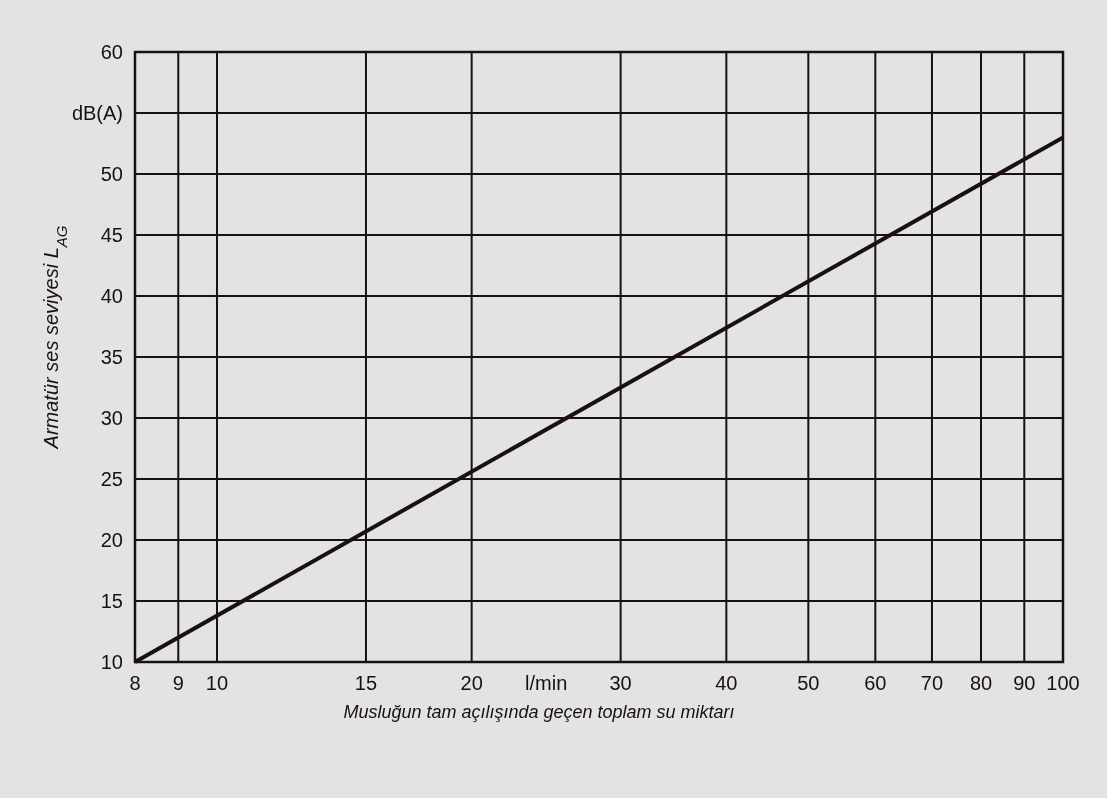 This screenshot has height=798, width=1107. What do you see at coordinates (1024, 683) in the screenshot?
I see `x-tick-label: 90` at bounding box center [1024, 683].